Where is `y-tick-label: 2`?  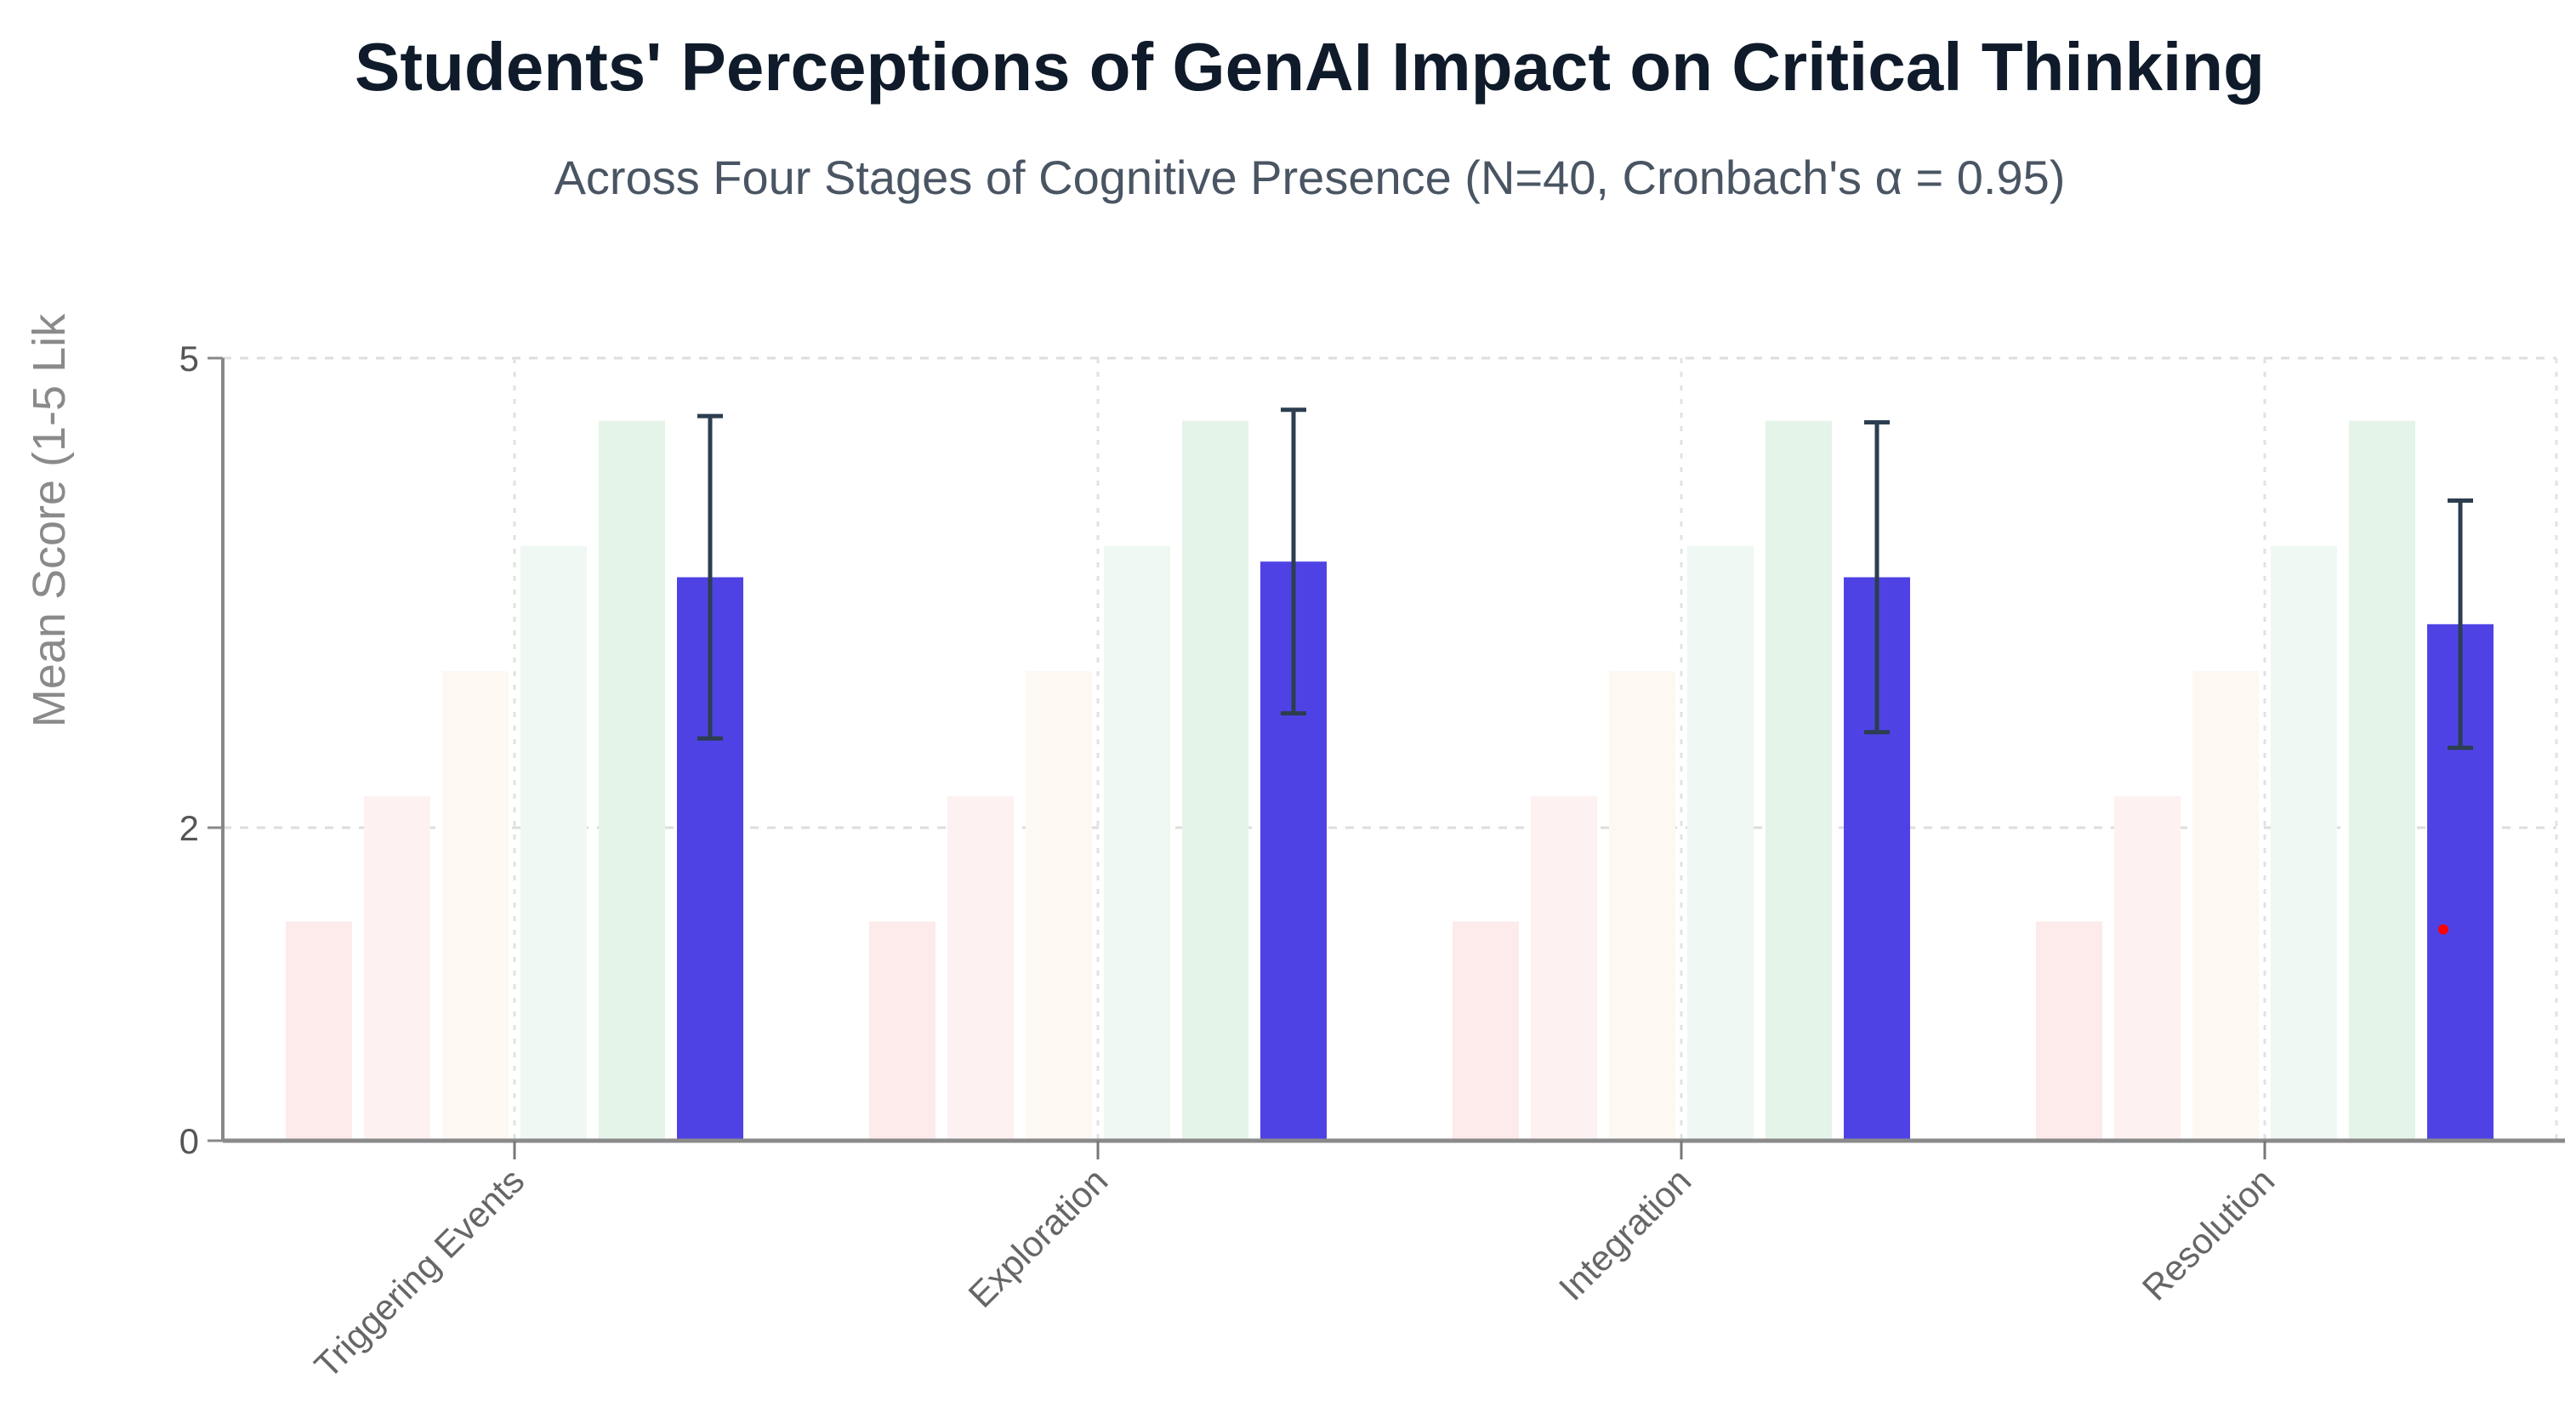
y-tick-label: 2 is located at coordinates (189, 828).